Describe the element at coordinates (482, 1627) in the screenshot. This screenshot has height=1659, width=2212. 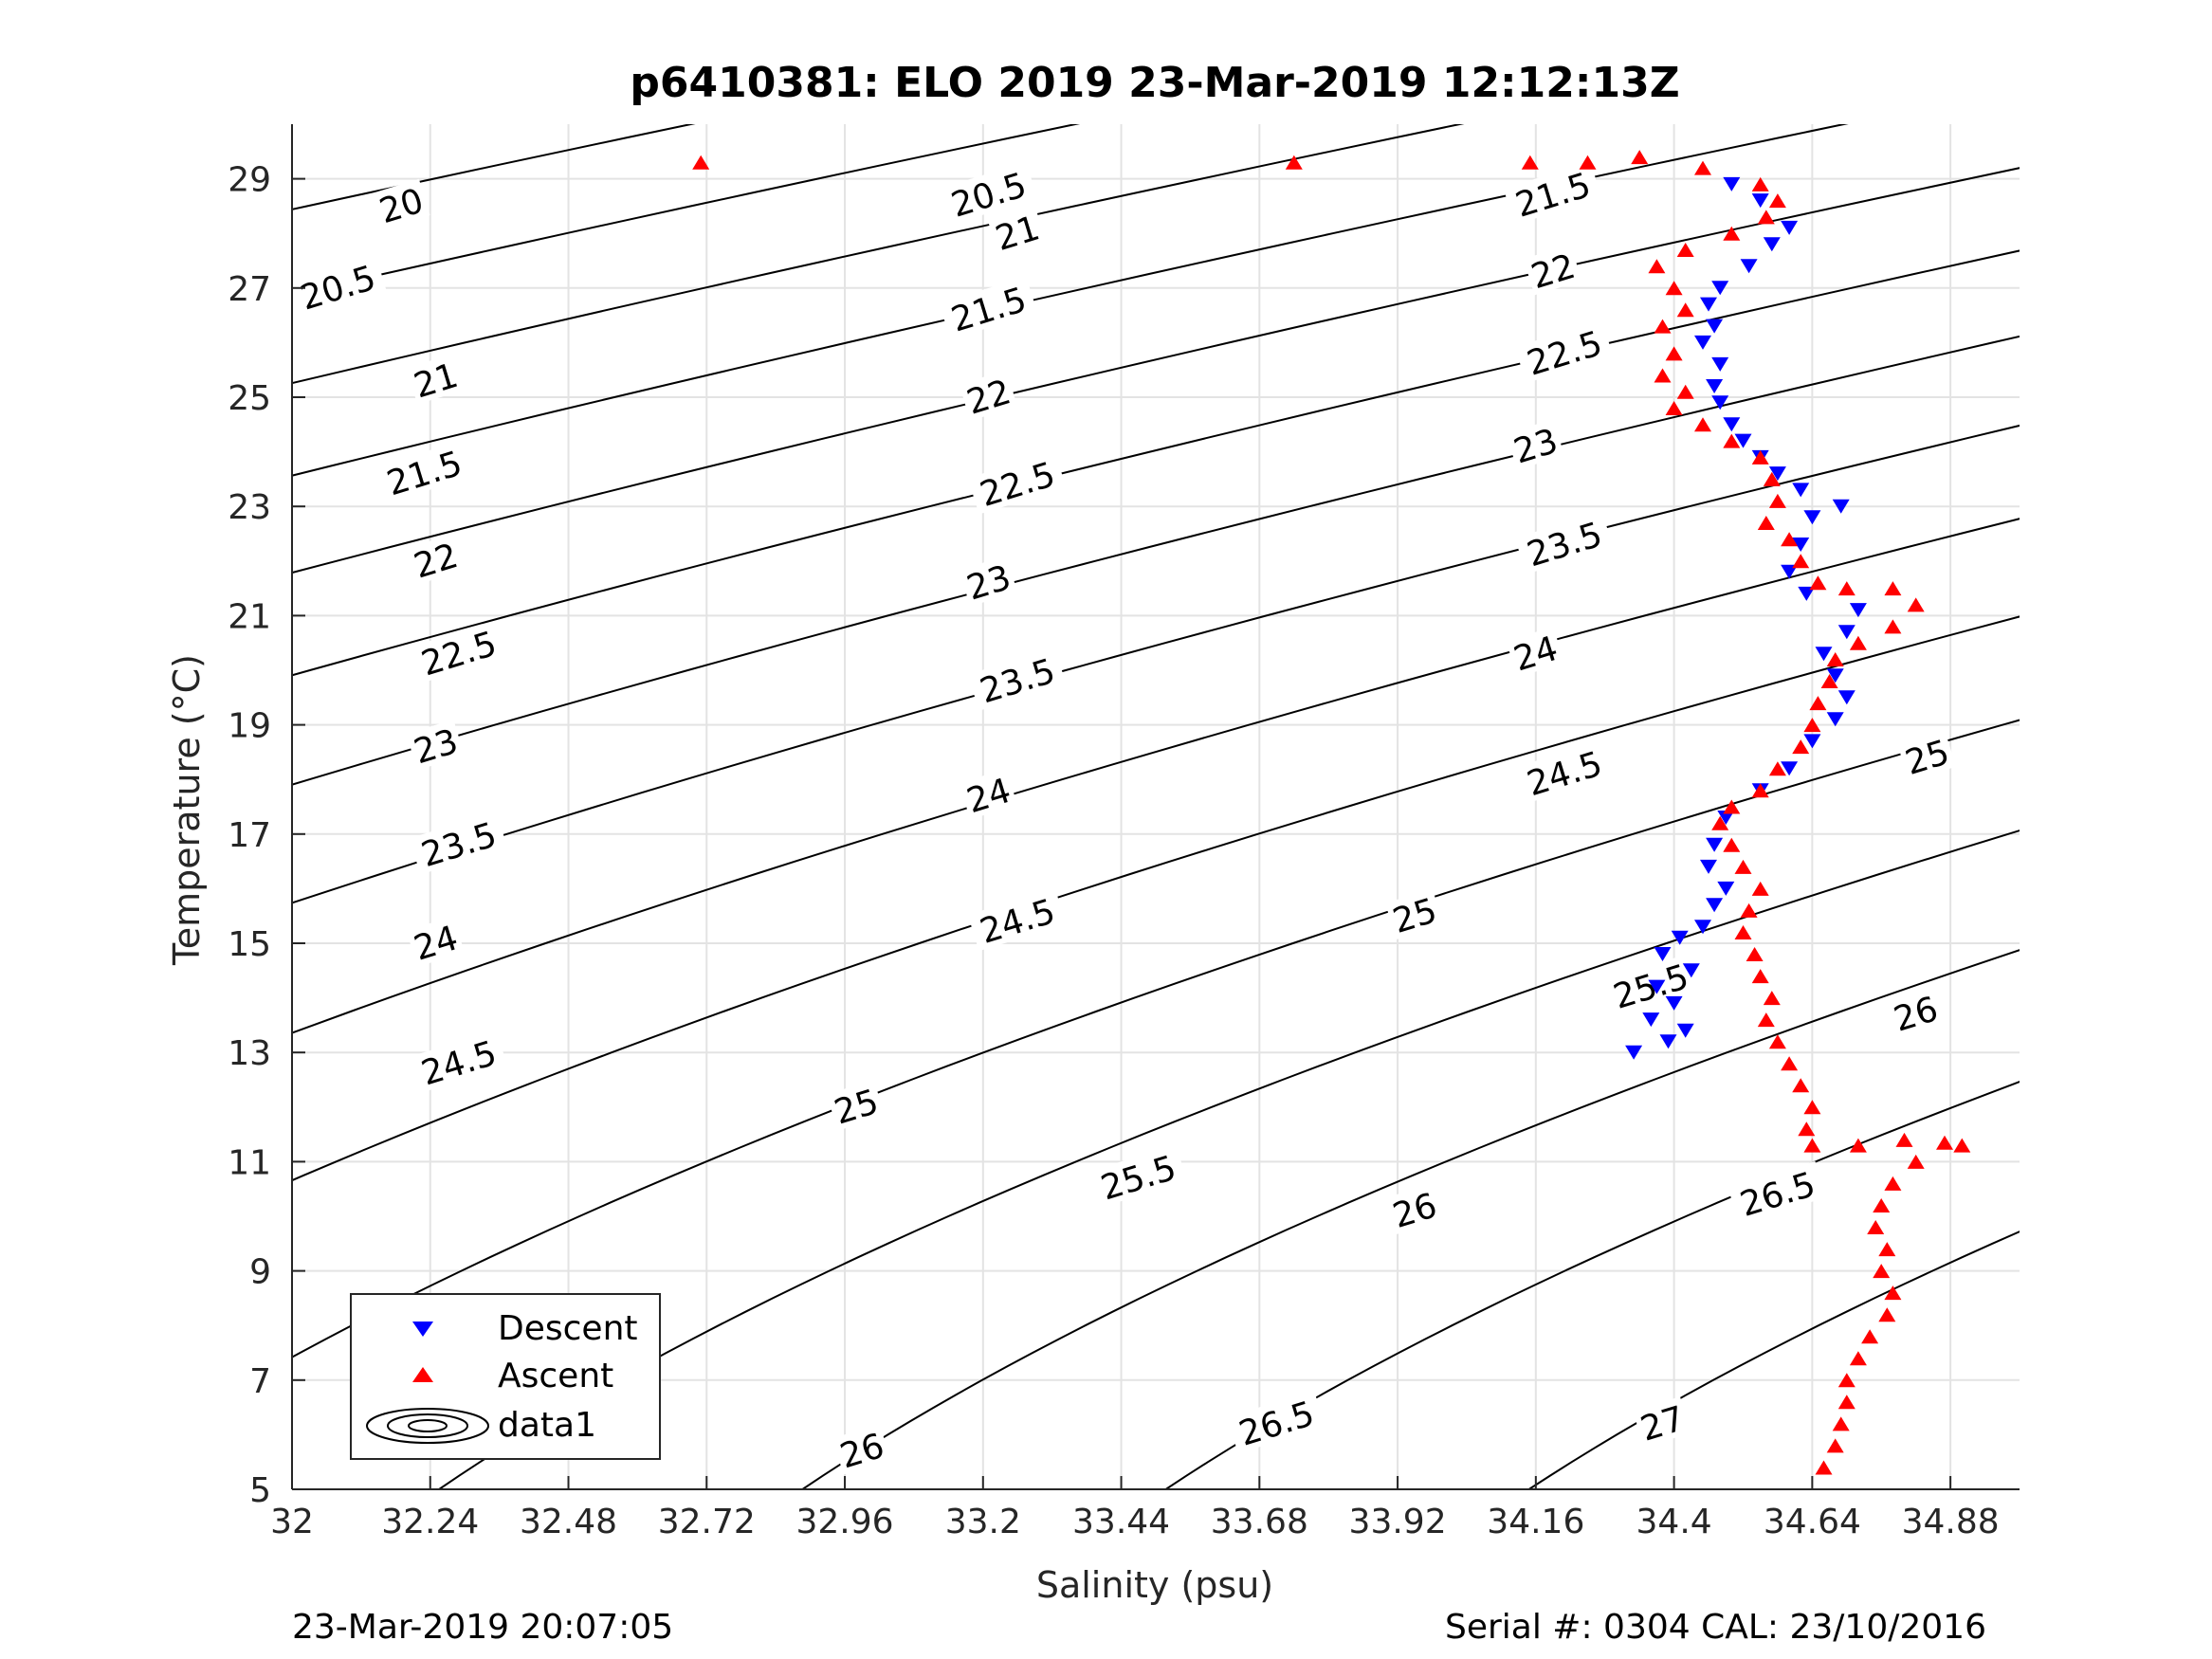
I see `footer-timestamp: 23-Mar-2019 20:07:05` at that location.